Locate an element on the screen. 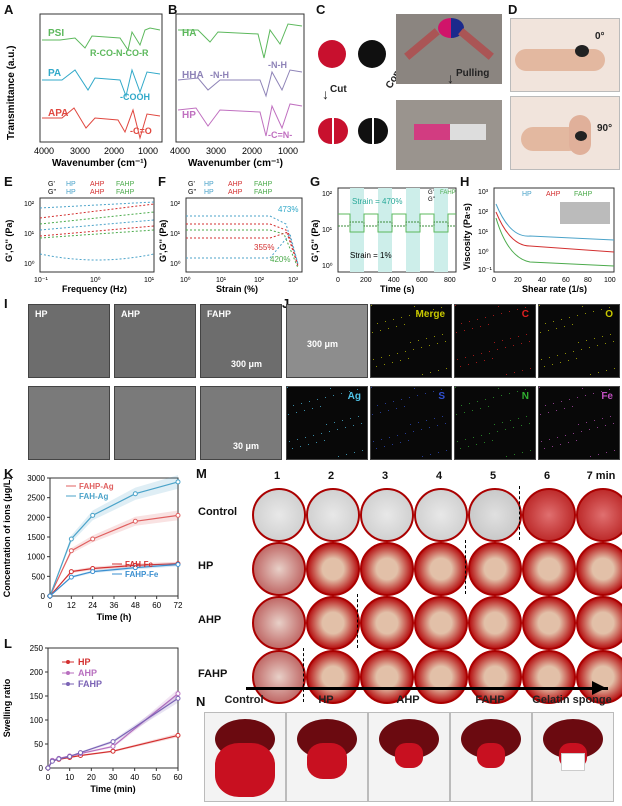 Image resolution: width=622 pixels, height=806 pixels. eds-tile-label: Merge is located at coordinates (430, 314).